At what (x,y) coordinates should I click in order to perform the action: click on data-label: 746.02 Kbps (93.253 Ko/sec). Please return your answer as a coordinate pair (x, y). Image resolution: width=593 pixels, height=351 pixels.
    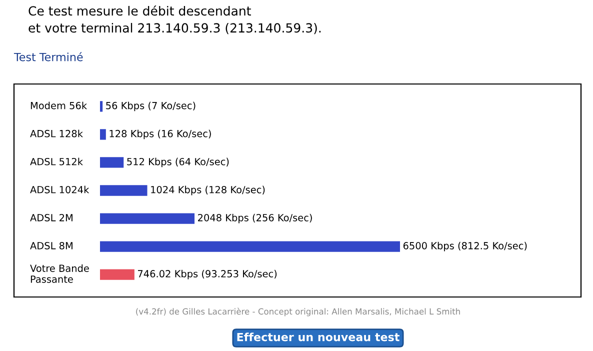
    Looking at the image, I should click on (207, 275).